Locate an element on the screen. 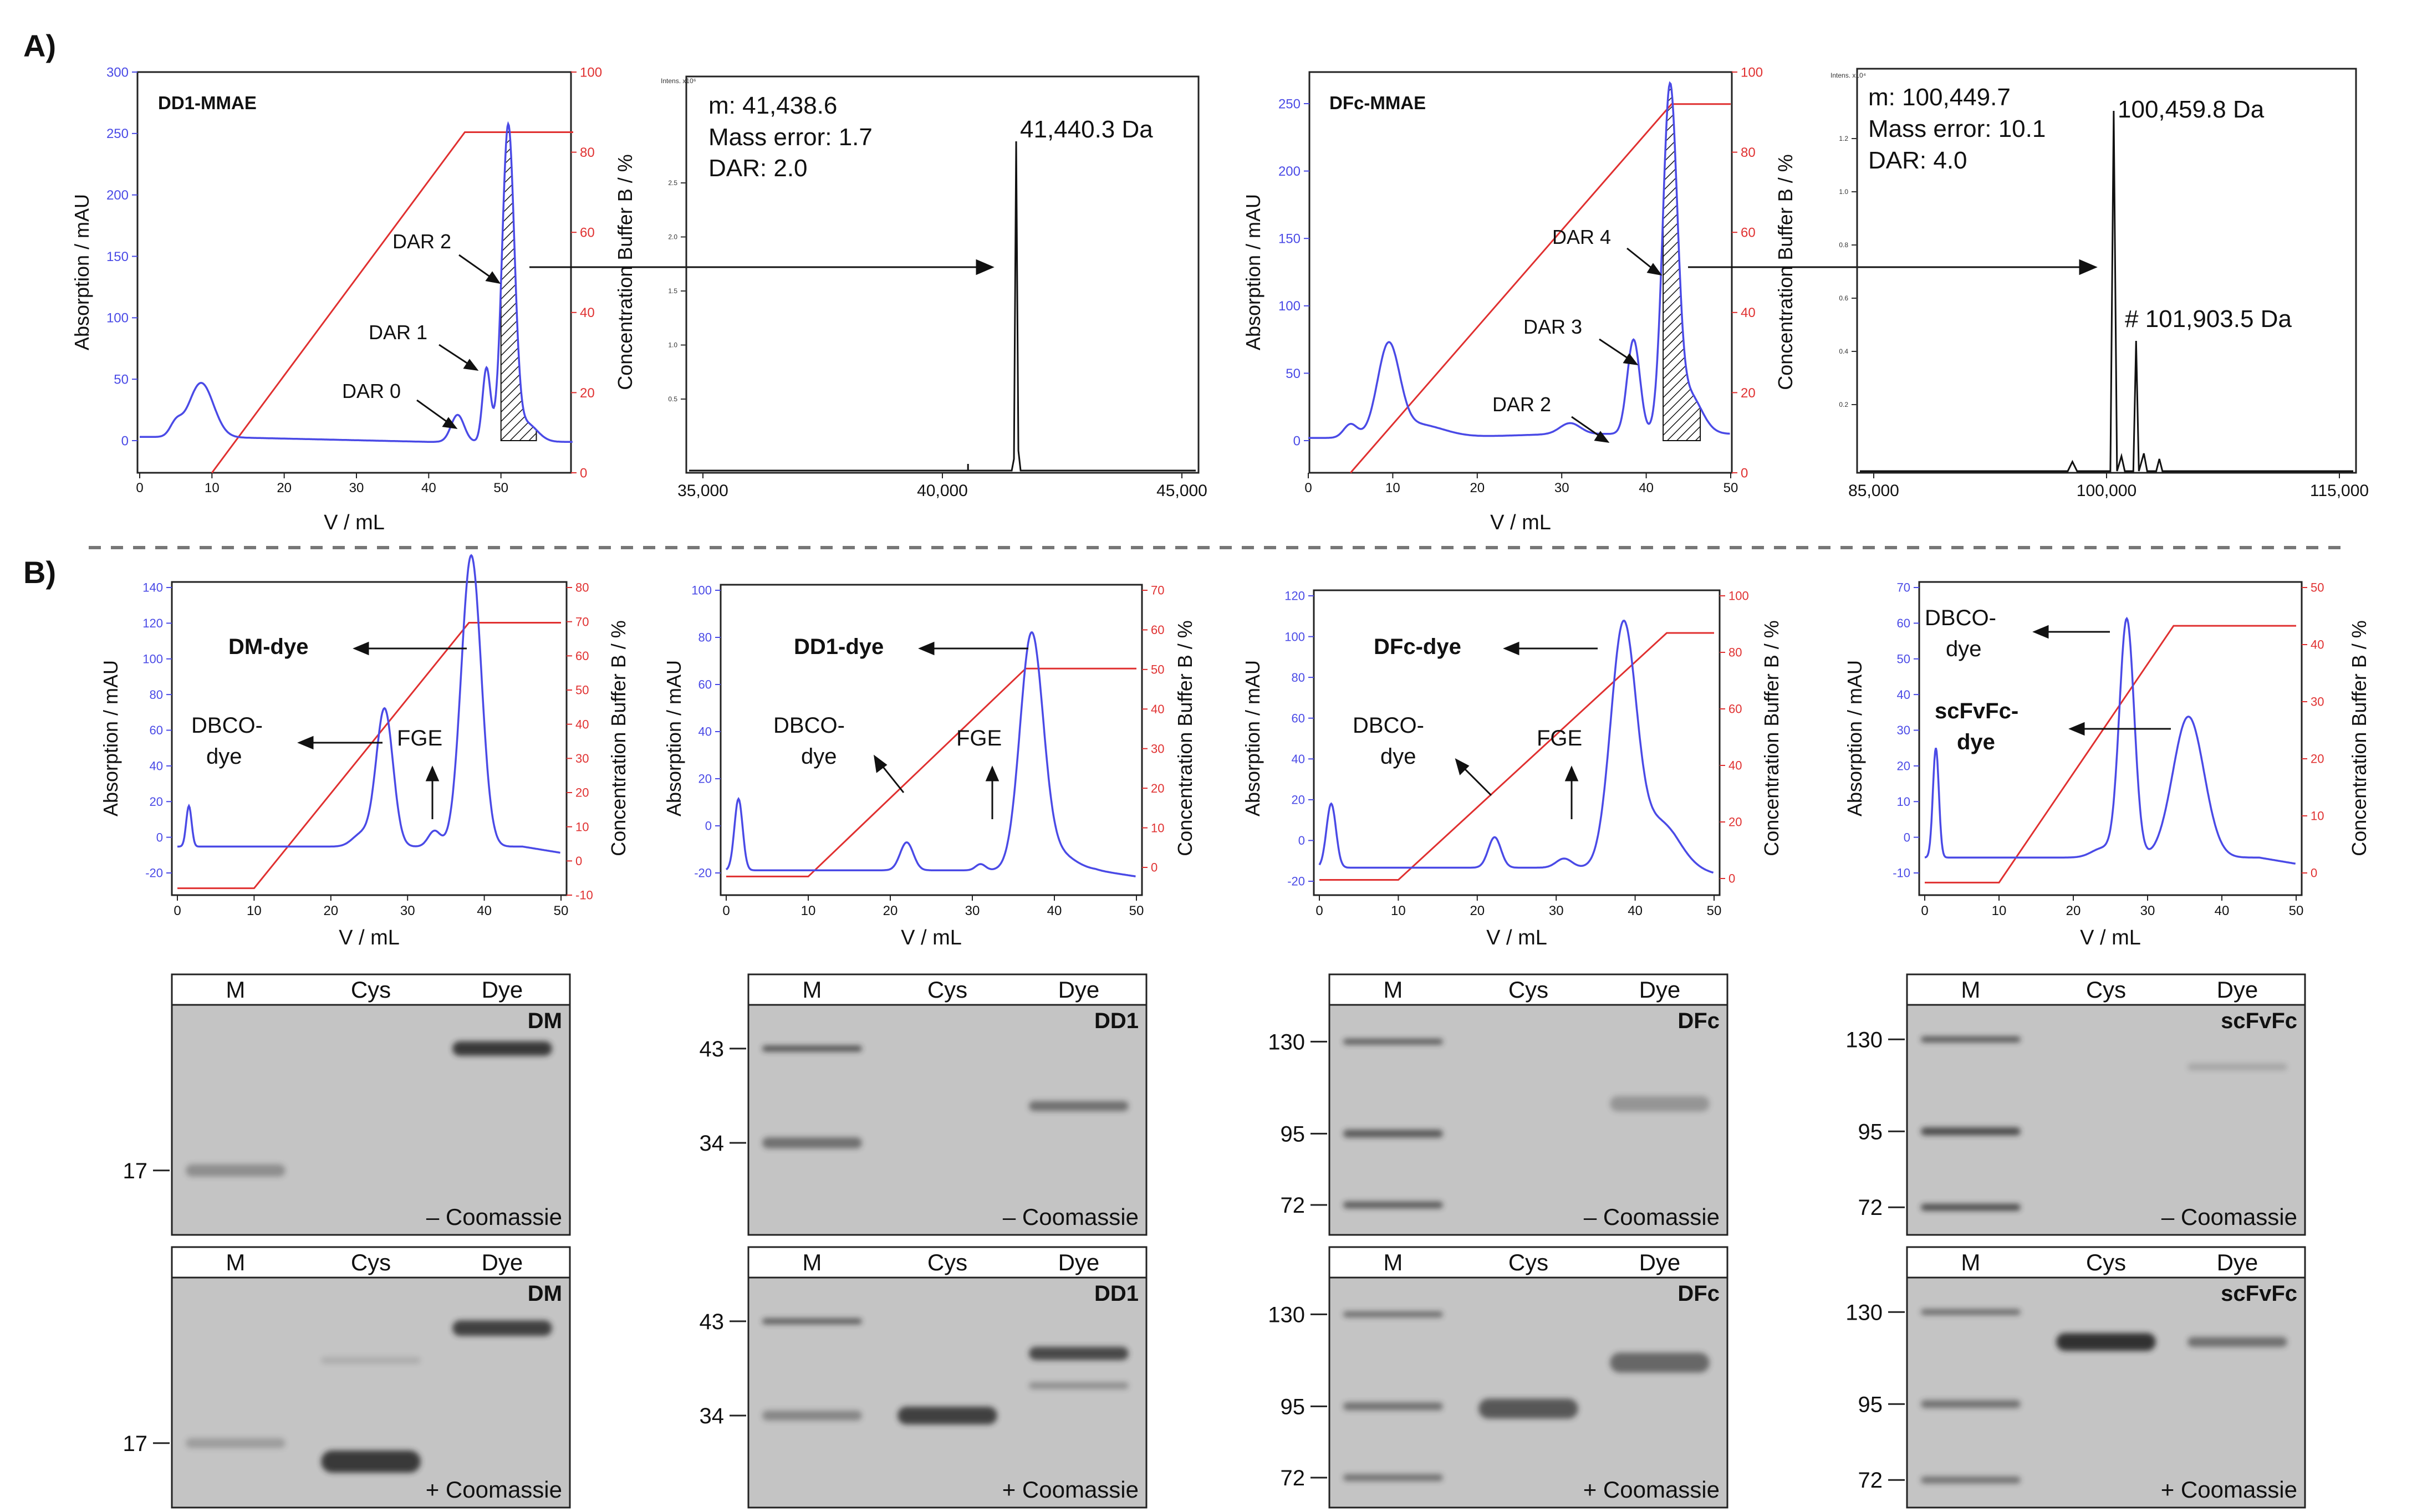 This screenshot has height=1512, width=2417. y-tick-label: 10 is located at coordinates (582, 827).